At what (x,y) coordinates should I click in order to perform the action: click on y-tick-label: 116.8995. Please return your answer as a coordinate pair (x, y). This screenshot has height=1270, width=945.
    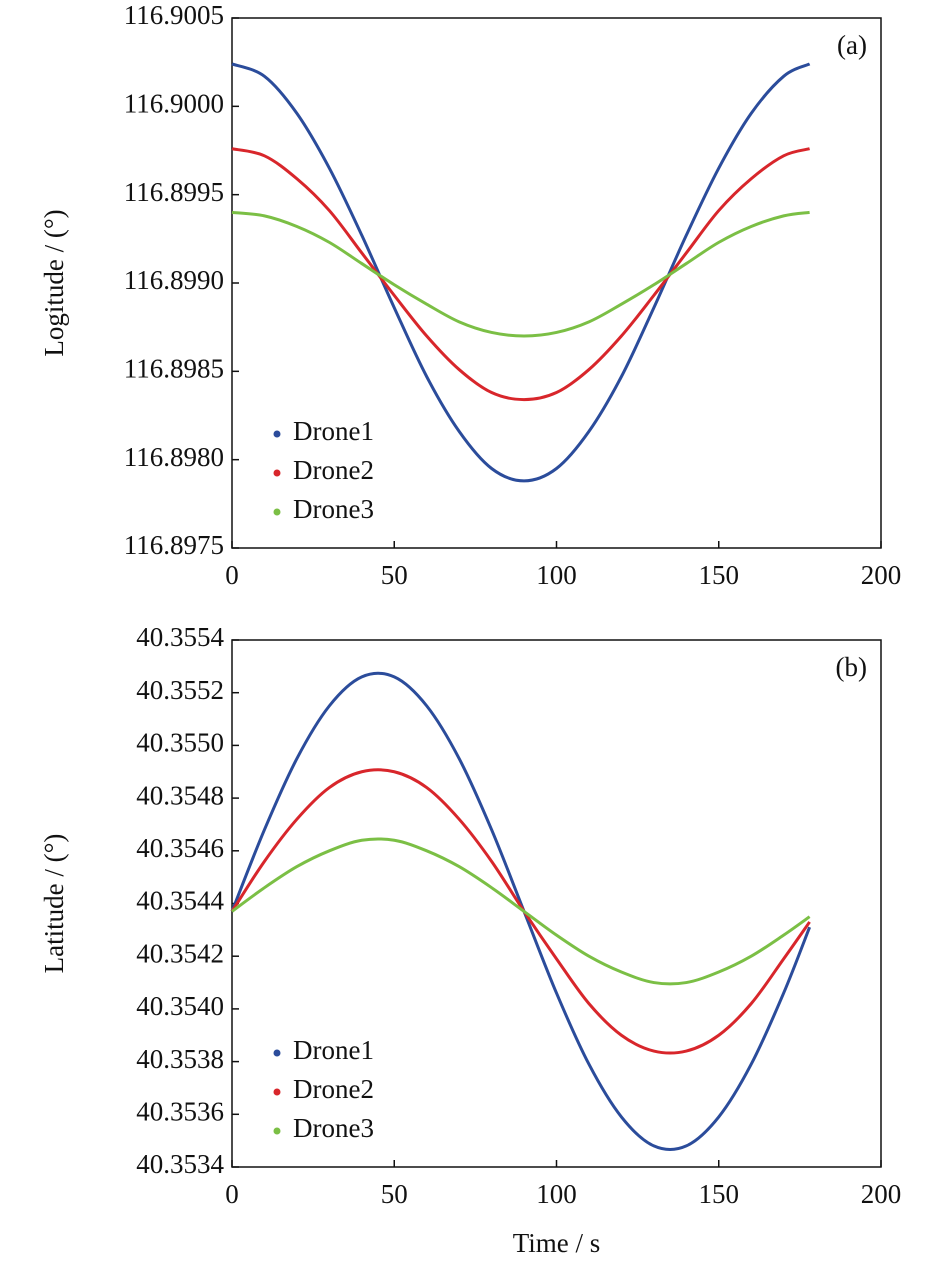
    Looking at the image, I should click on (174, 192).